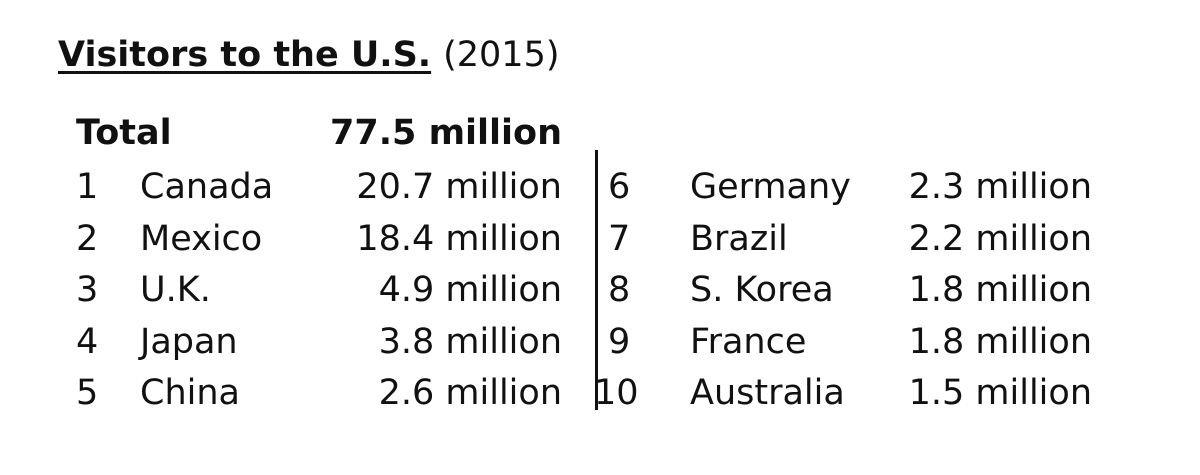 This screenshot has width=1200, height=475. I want to click on country: Germany, so click(770, 187).